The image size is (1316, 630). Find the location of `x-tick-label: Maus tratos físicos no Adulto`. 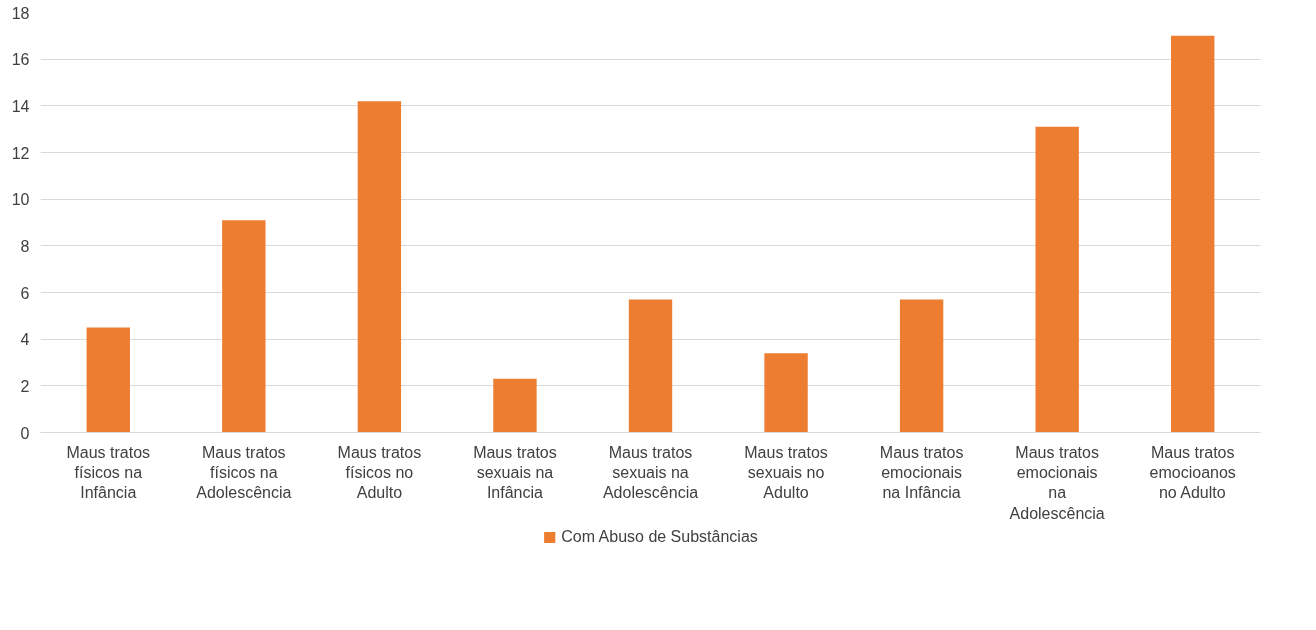

x-tick-label: Maus tratos físicos no Adulto is located at coordinates (379, 472).